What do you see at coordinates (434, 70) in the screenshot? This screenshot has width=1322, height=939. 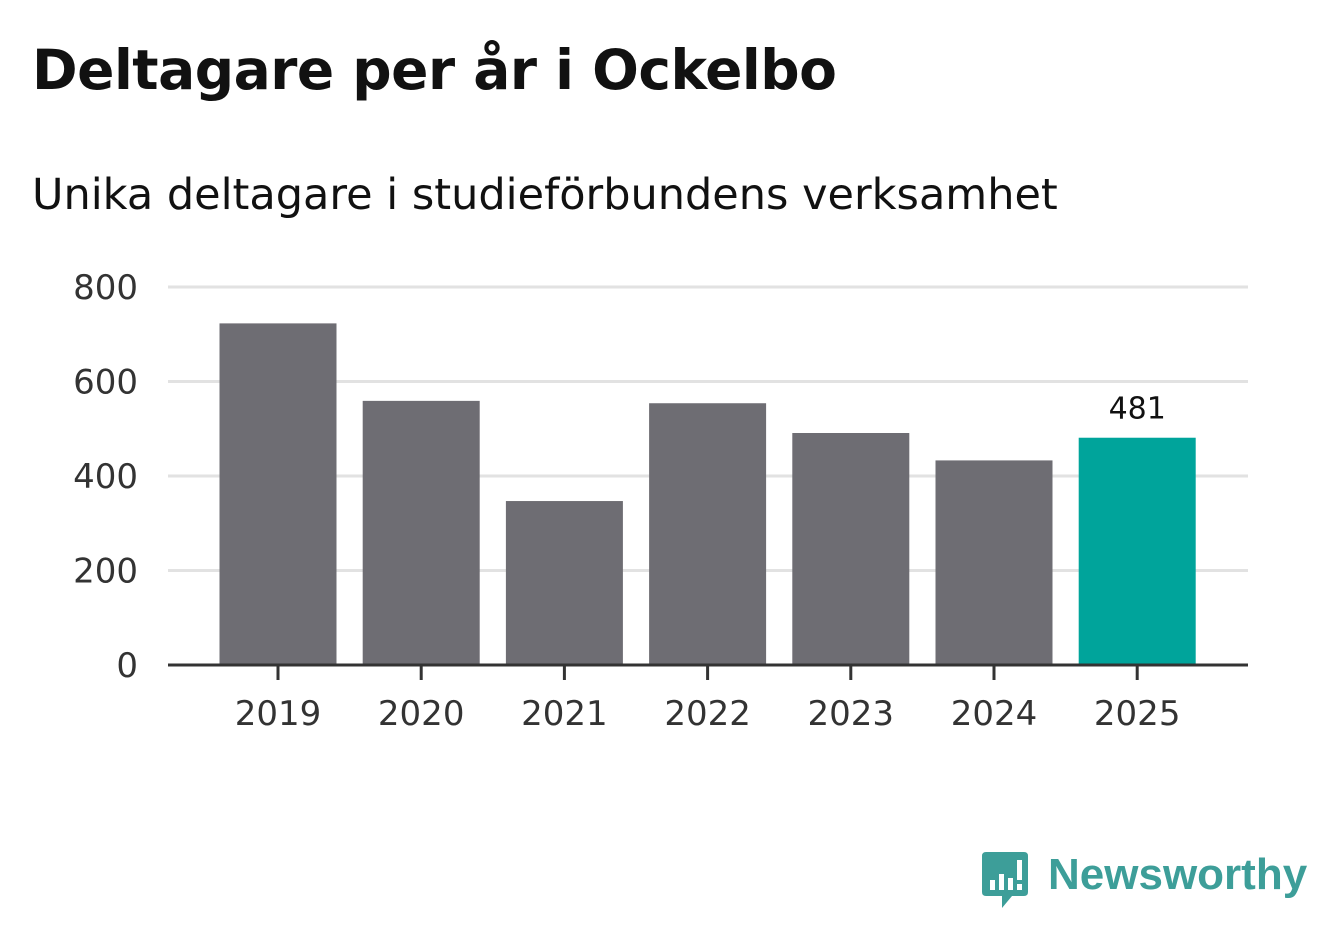 I see `chart-title: Deltagare per år i Ockelbo` at bounding box center [434, 70].